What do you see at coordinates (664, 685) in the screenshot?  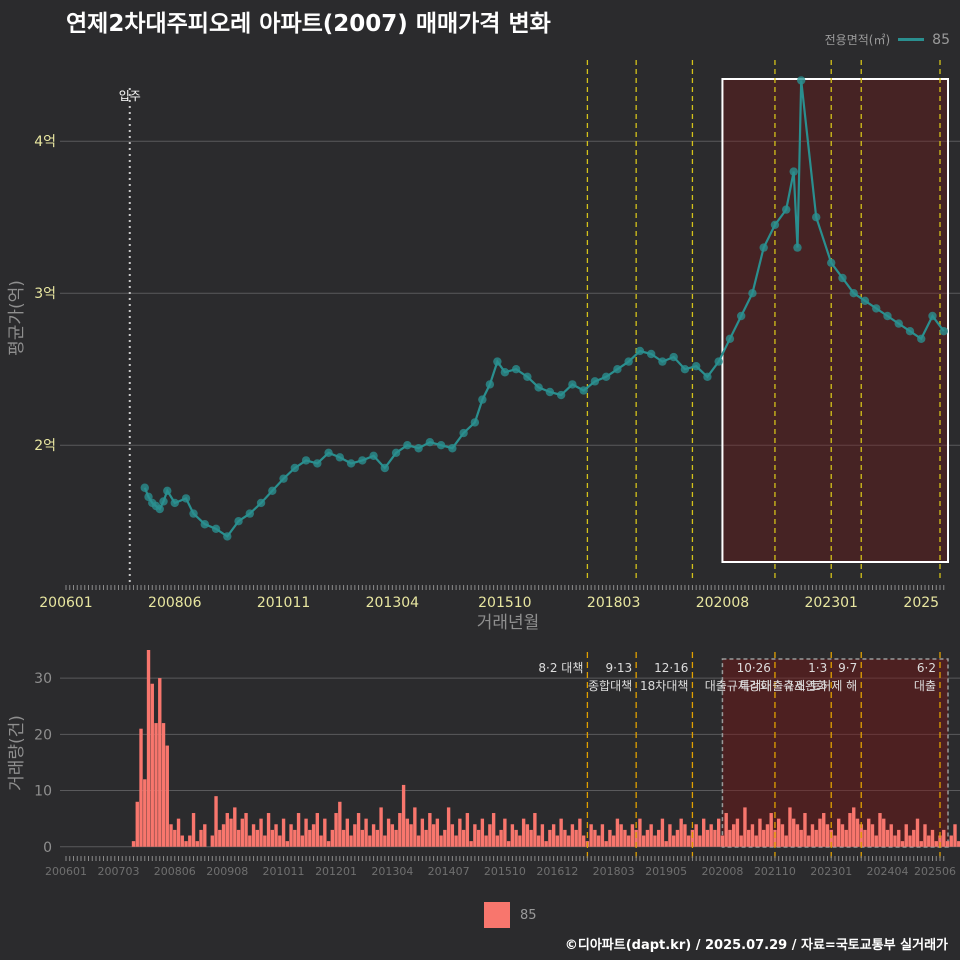 I see `policy-sublabel: 18차대책` at bounding box center [664, 685].